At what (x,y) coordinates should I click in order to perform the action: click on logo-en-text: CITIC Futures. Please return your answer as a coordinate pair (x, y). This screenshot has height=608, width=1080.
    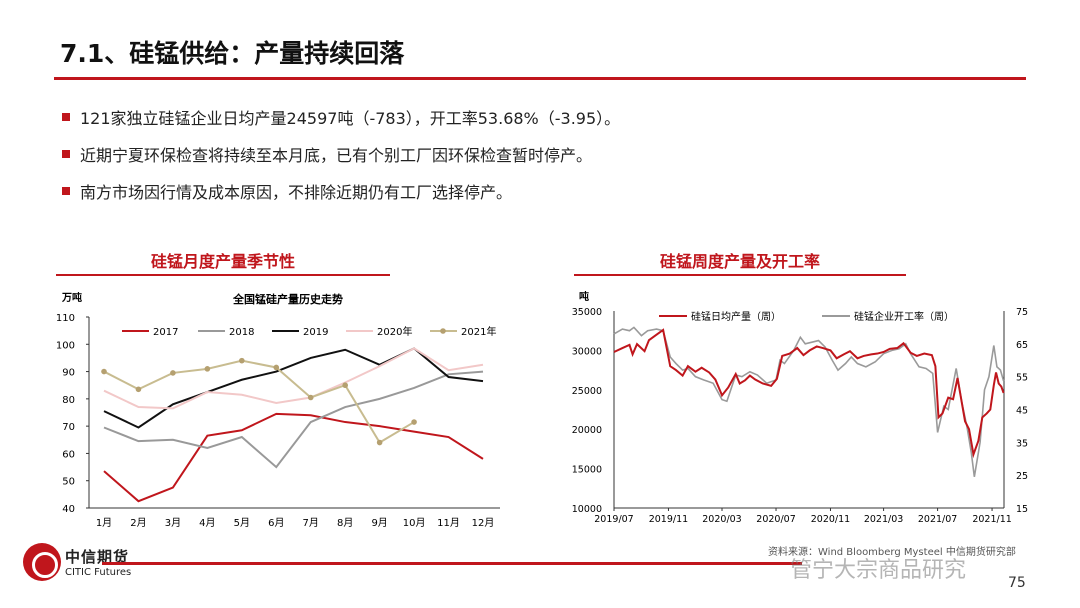
    Looking at the image, I should click on (98, 572).